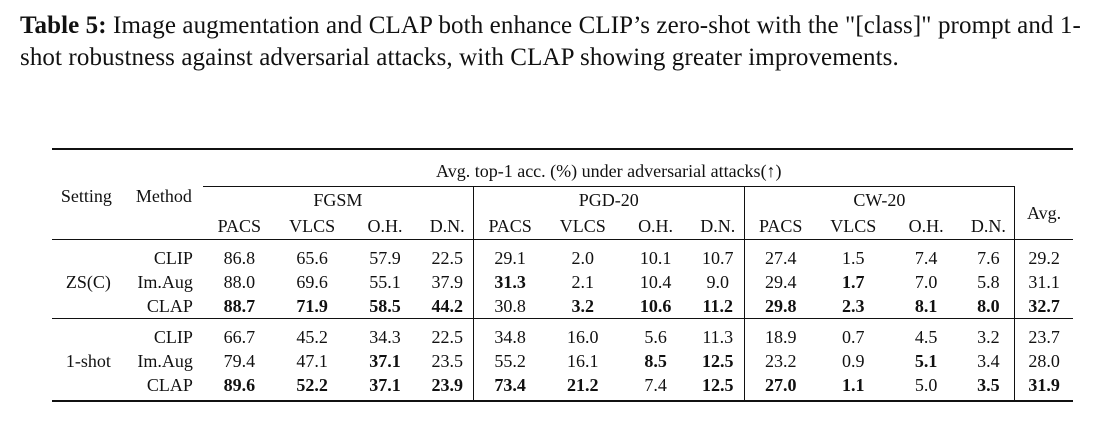  Describe the element at coordinates (988, 333) in the screenshot. I see `value-cell: 3.2` at that location.